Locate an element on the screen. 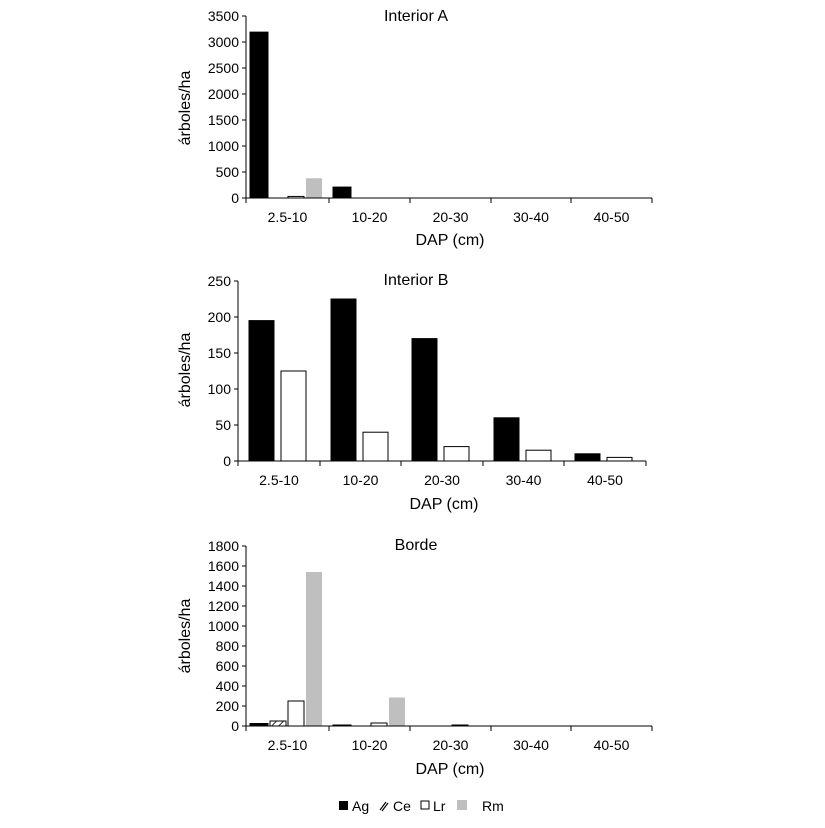  y-tick-label: 3000 is located at coordinates (223, 42).